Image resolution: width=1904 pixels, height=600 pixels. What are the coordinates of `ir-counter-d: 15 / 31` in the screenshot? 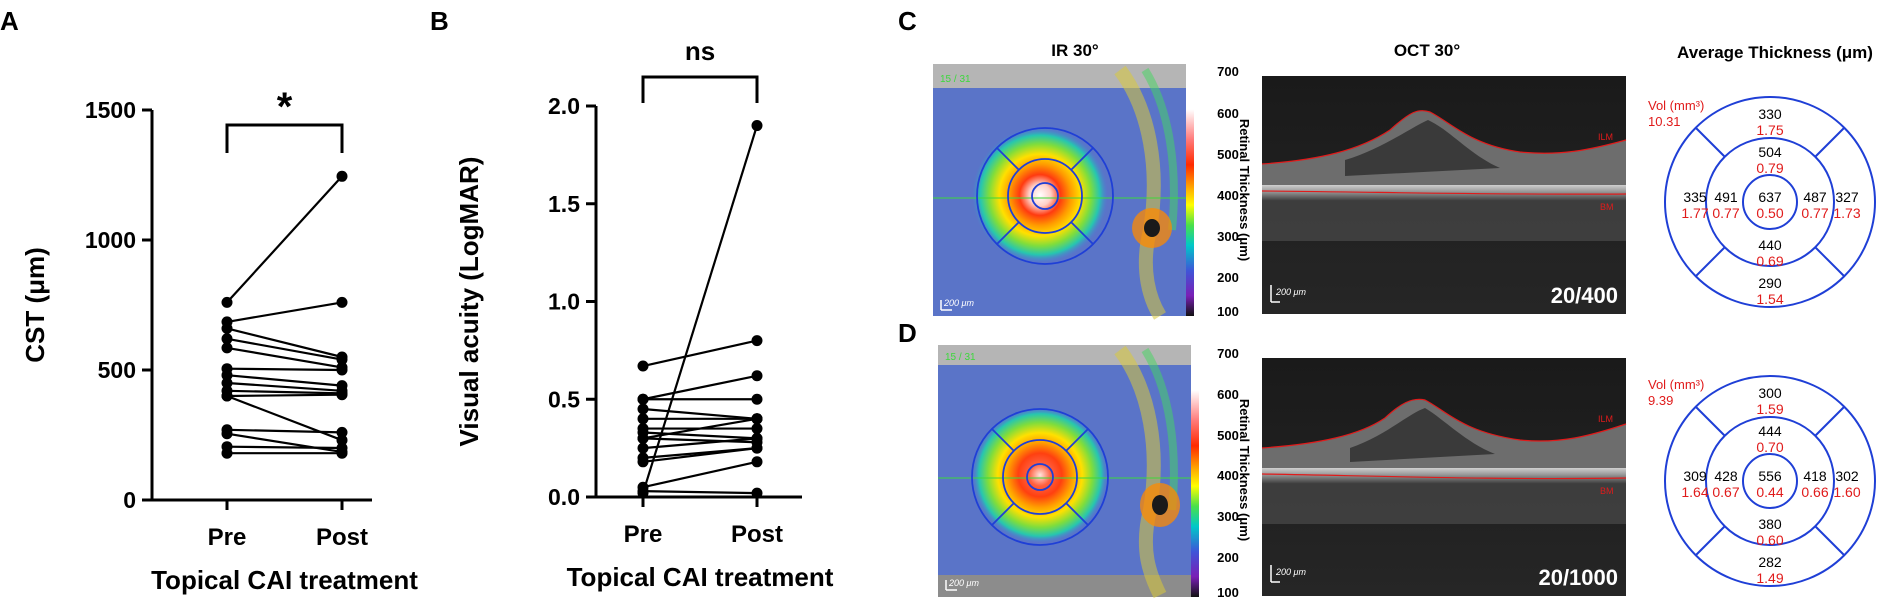 It's located at (960, 357).